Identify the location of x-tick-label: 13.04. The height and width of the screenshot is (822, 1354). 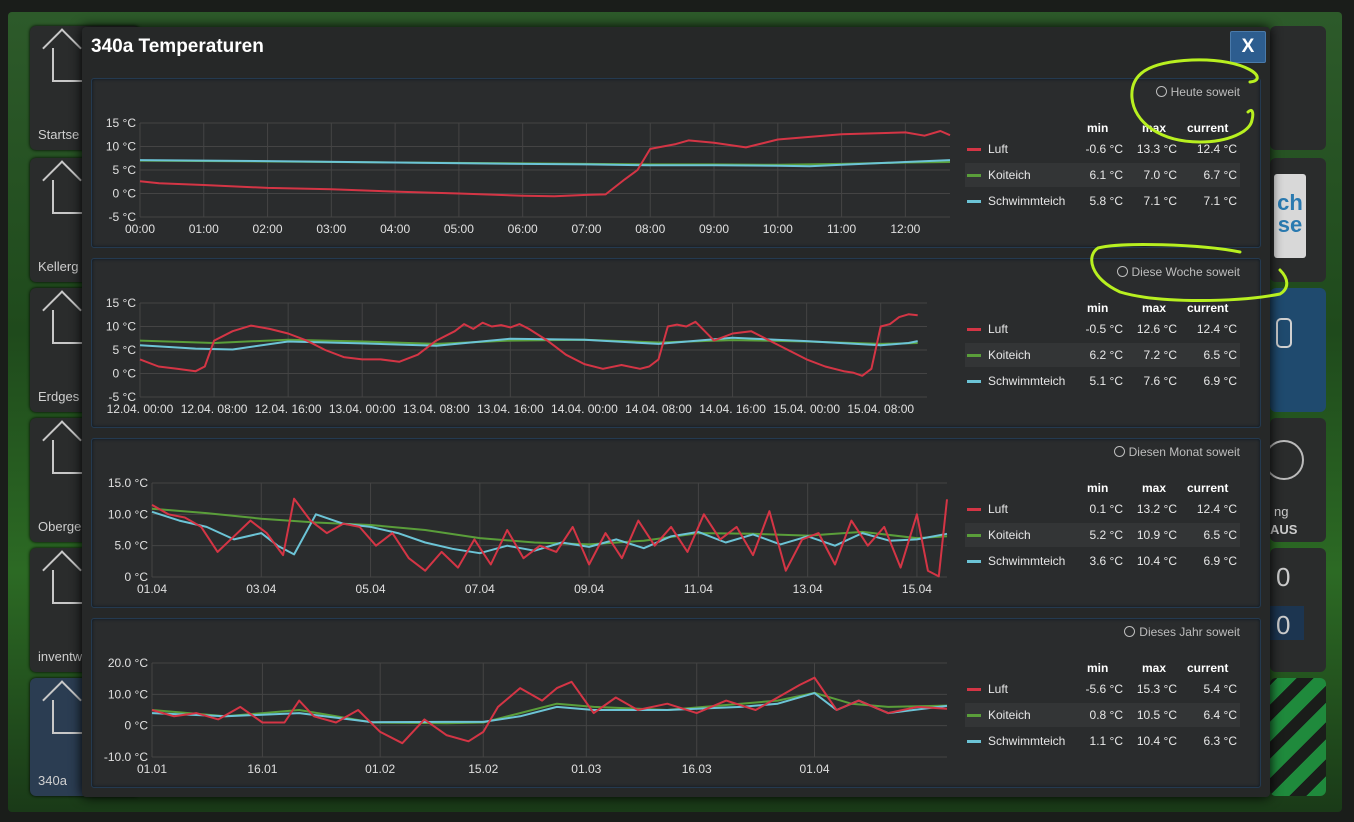
(808, 589).